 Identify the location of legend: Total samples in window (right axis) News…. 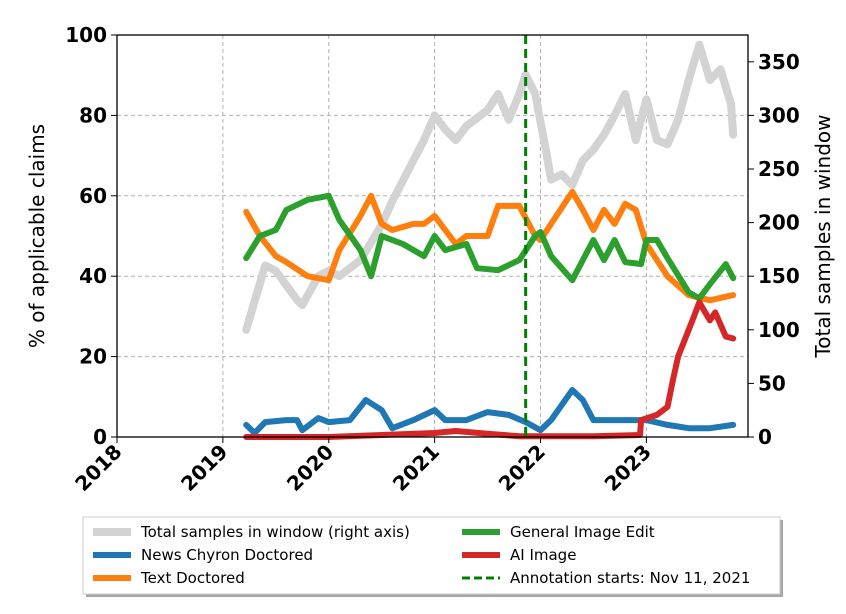
(432, 556).